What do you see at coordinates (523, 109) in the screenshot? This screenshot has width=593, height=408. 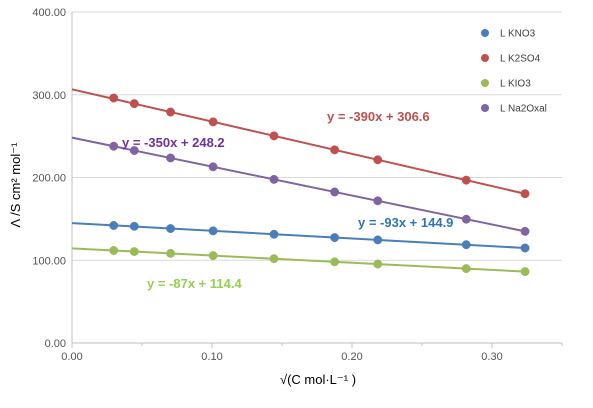 I see `legend-label: L Na2Oxal` at bounding box center [523, 109].